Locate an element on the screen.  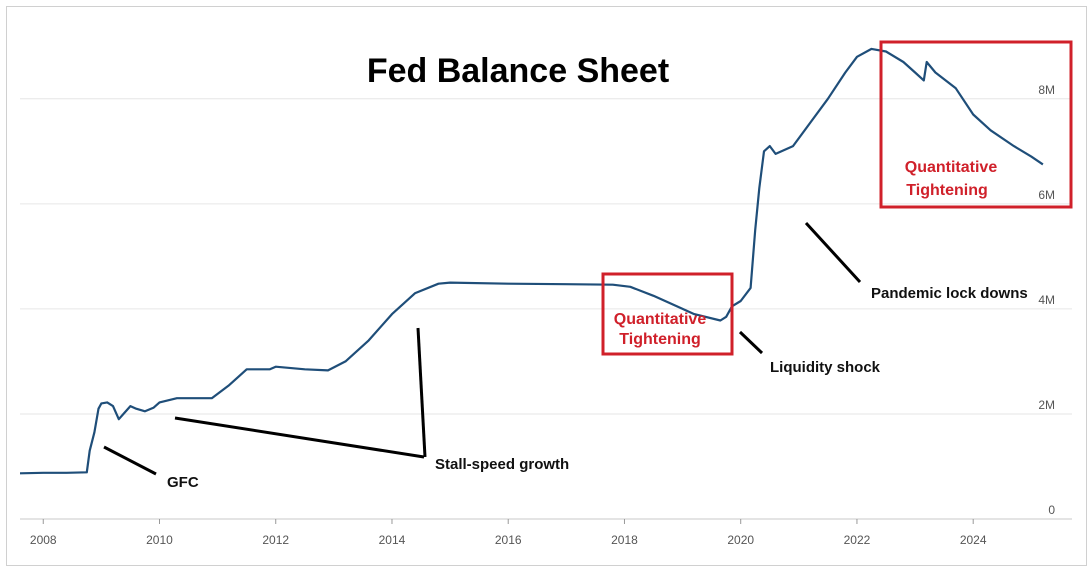
x-tick-label: 2010 is located at coordinates (159, 540).